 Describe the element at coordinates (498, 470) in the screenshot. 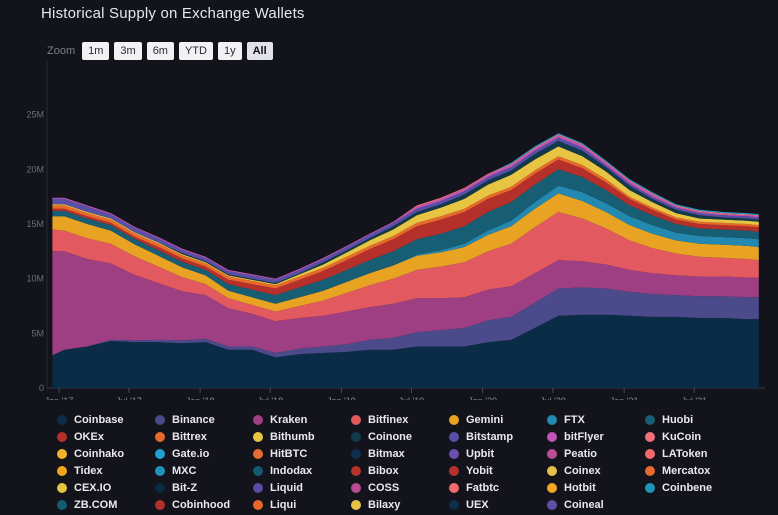

I see `legend-item-yobit: Yobit` at that location.